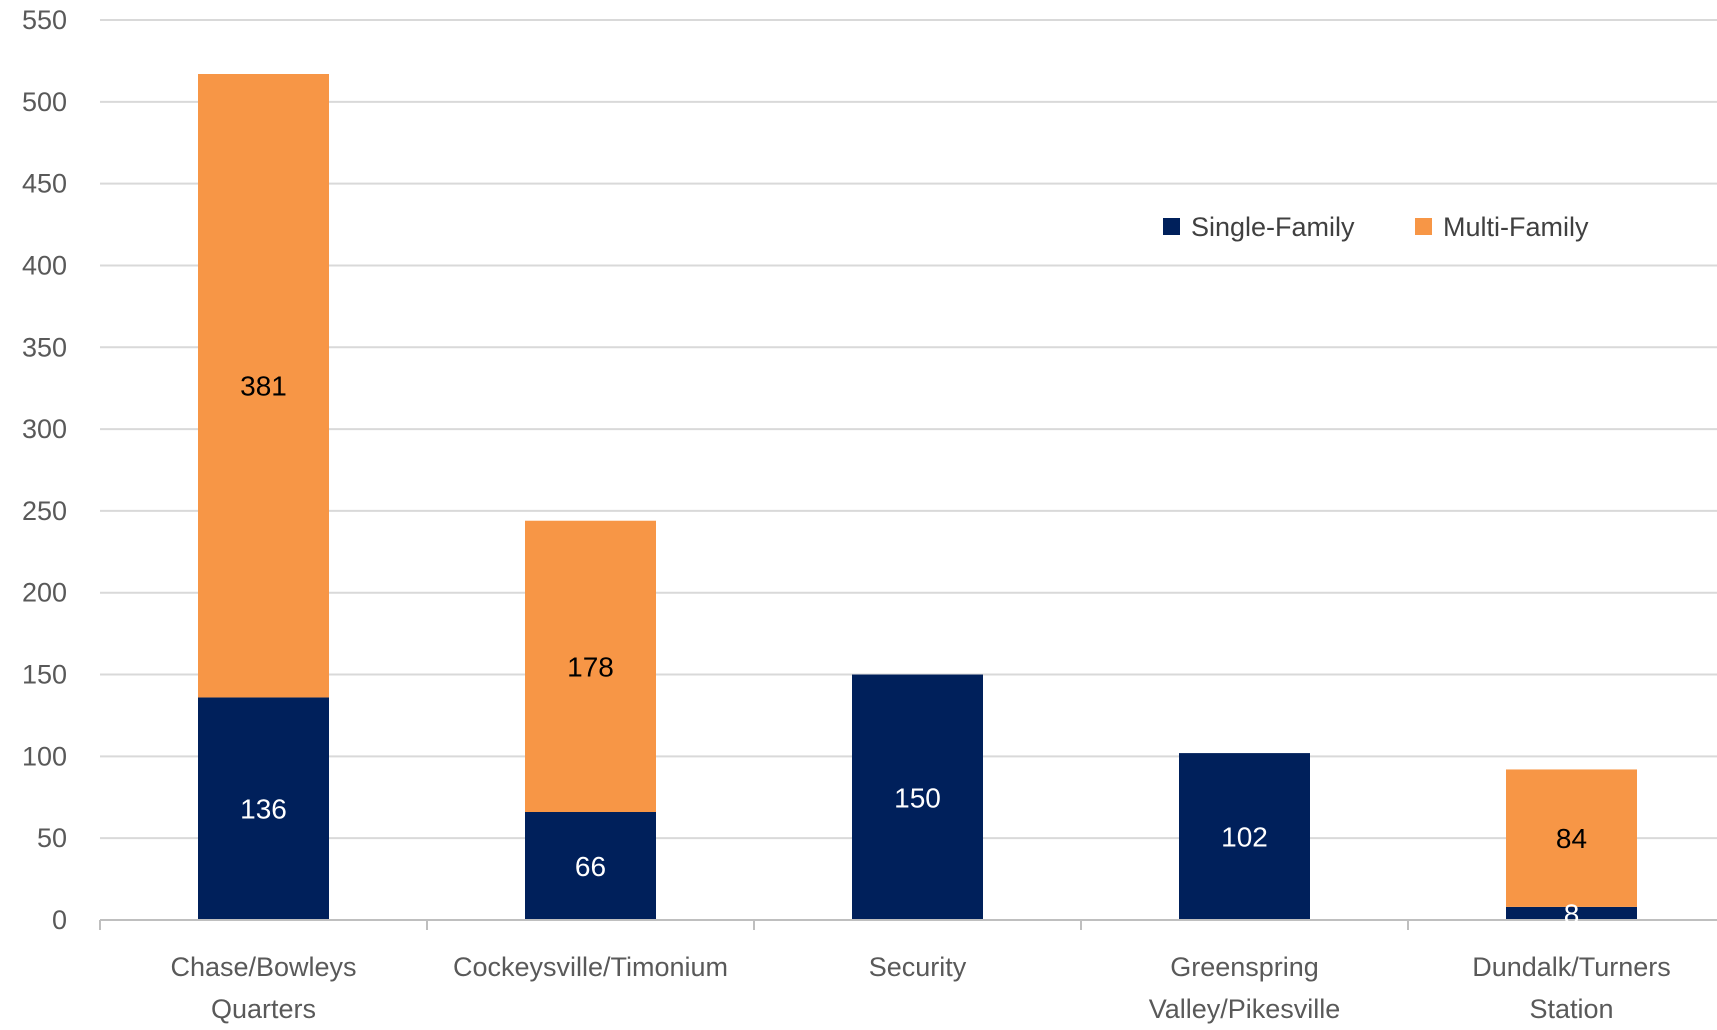 This screenshot has width=1717, height=1030. I want to click on y-tick-label: 0, so click(59, 920).